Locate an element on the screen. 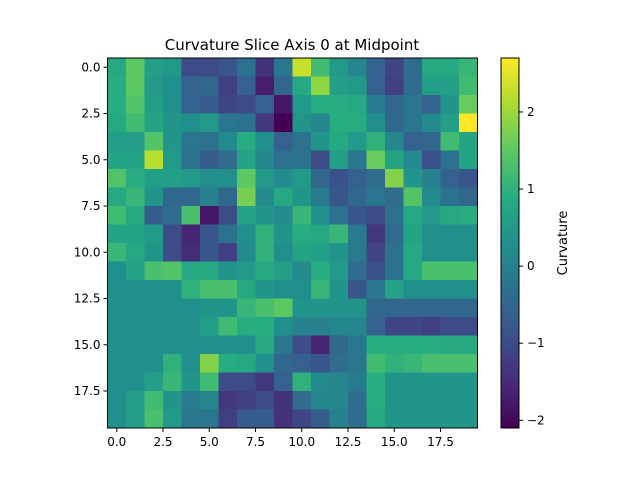 The width and height of the screenshot is (640, 480). colorbar-tick-label: −1 is located at coordinates (536, 343).